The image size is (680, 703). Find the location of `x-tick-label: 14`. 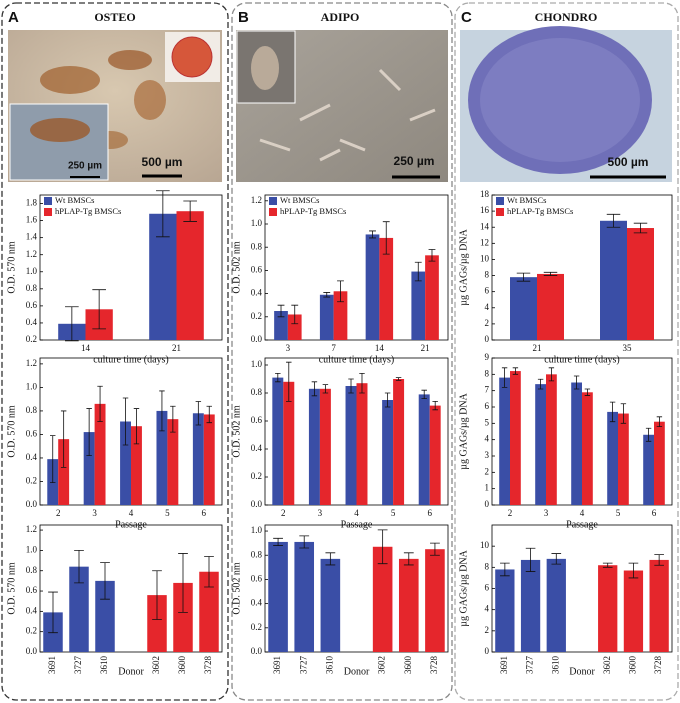

x-tick-label: 14 is located at coordinates (86, 348).